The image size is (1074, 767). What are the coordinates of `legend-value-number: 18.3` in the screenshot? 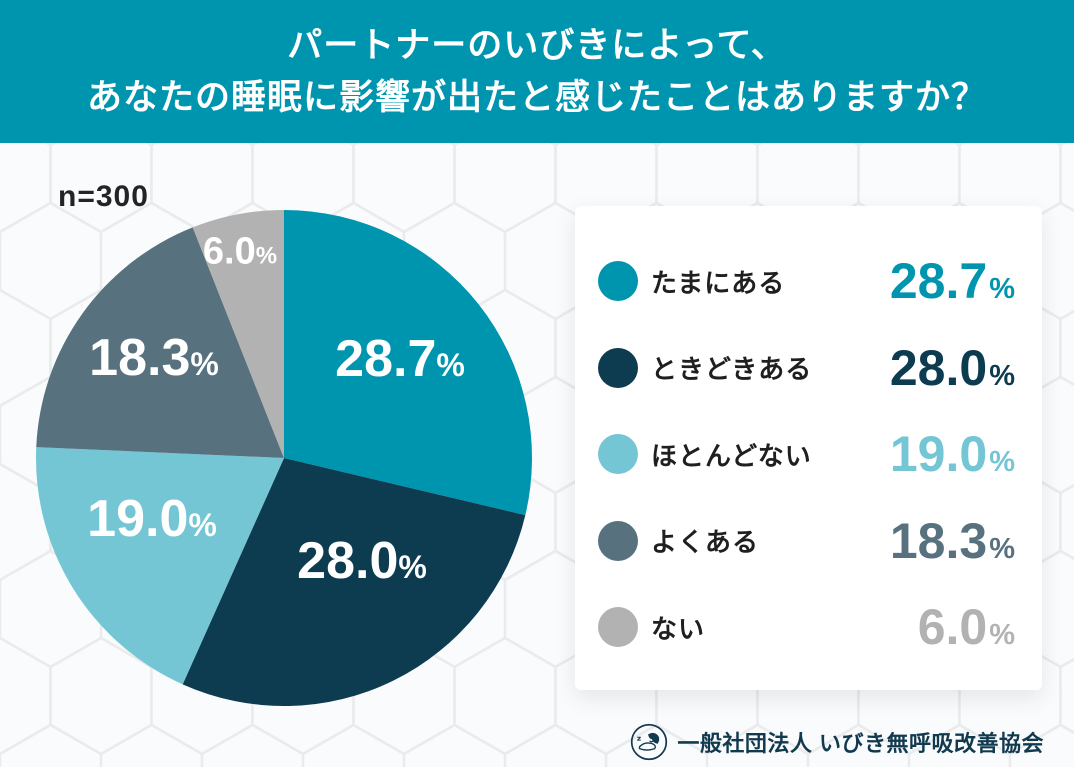 It's located at (938, 540).